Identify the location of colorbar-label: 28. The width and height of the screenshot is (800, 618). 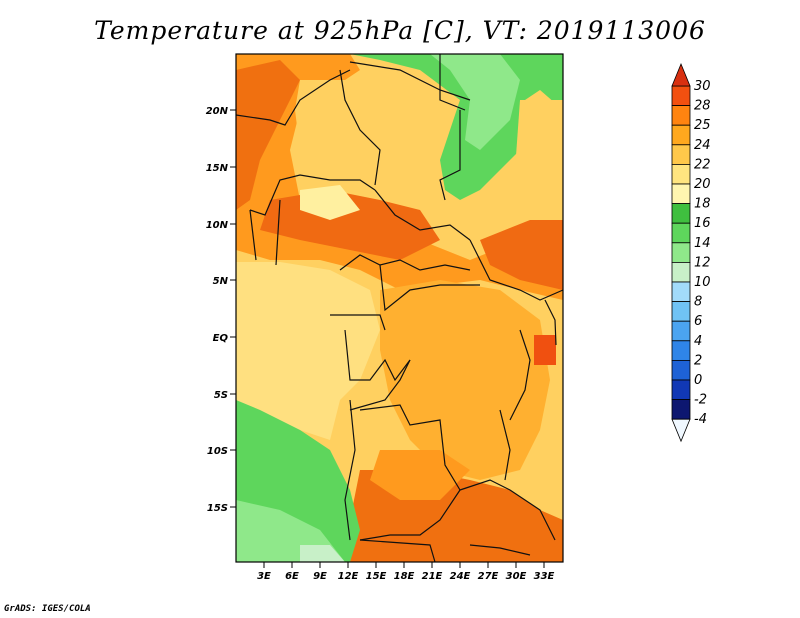
(702, 106).